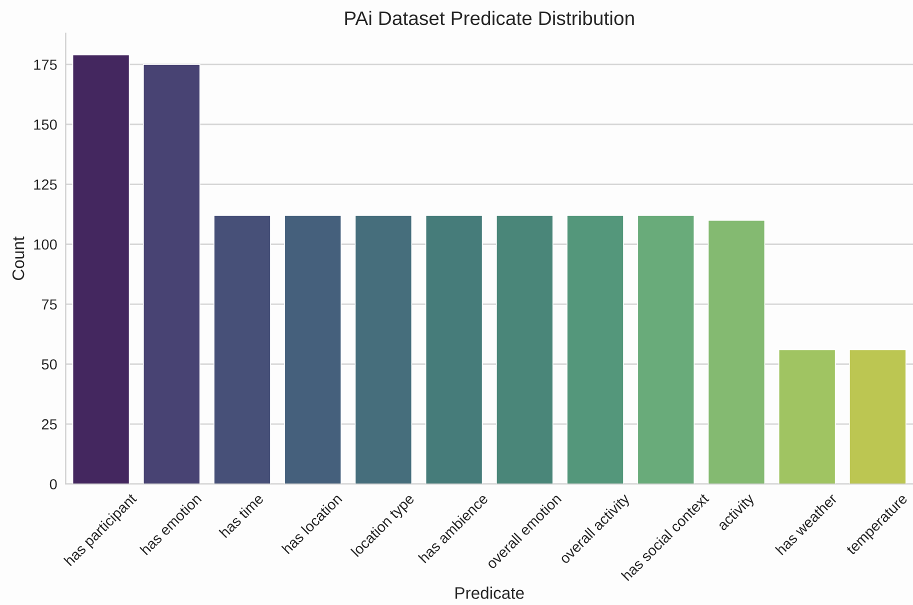 Image resolution: width=913 pixels, height=605 pixels. What do you see at coordinates (490, 592) in the screenshot?
I see `x-axis-title: Predicate` at bounding box center [490, 592].